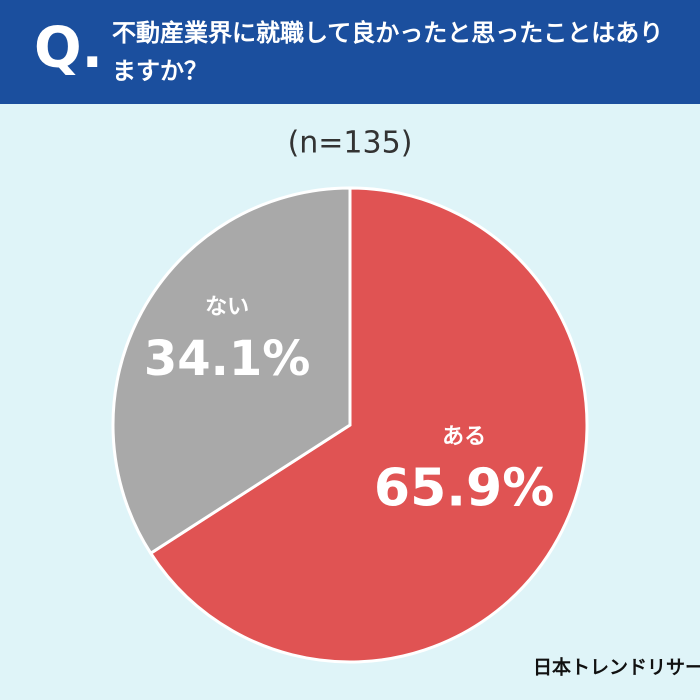 The image size is (700, 700). I want to click on chart-title: 不動産業界に就職して良かったと思ったことはありますか？, so click(388, 52).